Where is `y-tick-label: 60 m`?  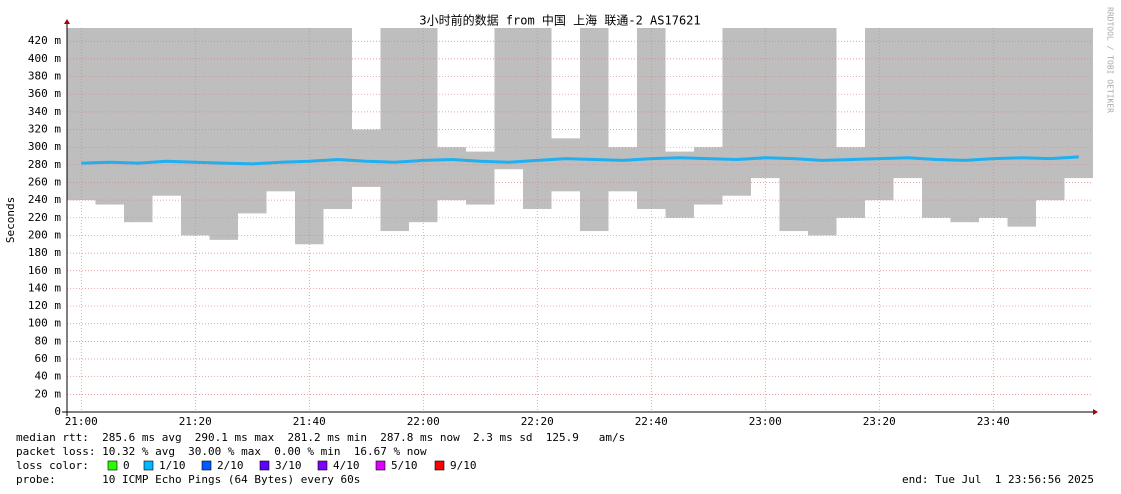
y-tick-label: 60 m is located at coordinates (48, 358).